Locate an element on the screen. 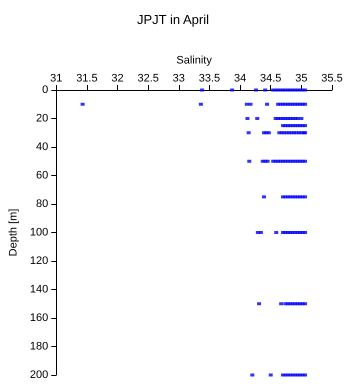 Image resolution: width=346 pixels, height=384 pixels. y-tick-label: 120 is located at coordinates (39, 261).